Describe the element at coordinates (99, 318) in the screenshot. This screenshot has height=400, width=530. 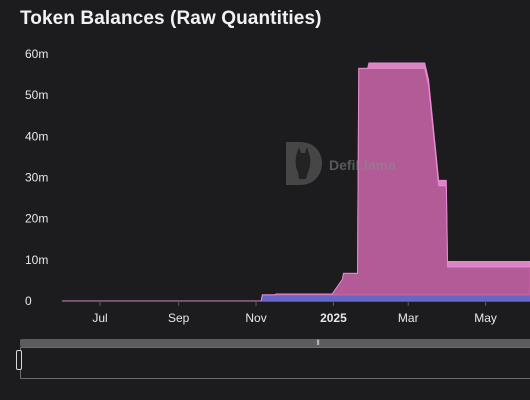
I see `x-tick-label: Jul` at that location.